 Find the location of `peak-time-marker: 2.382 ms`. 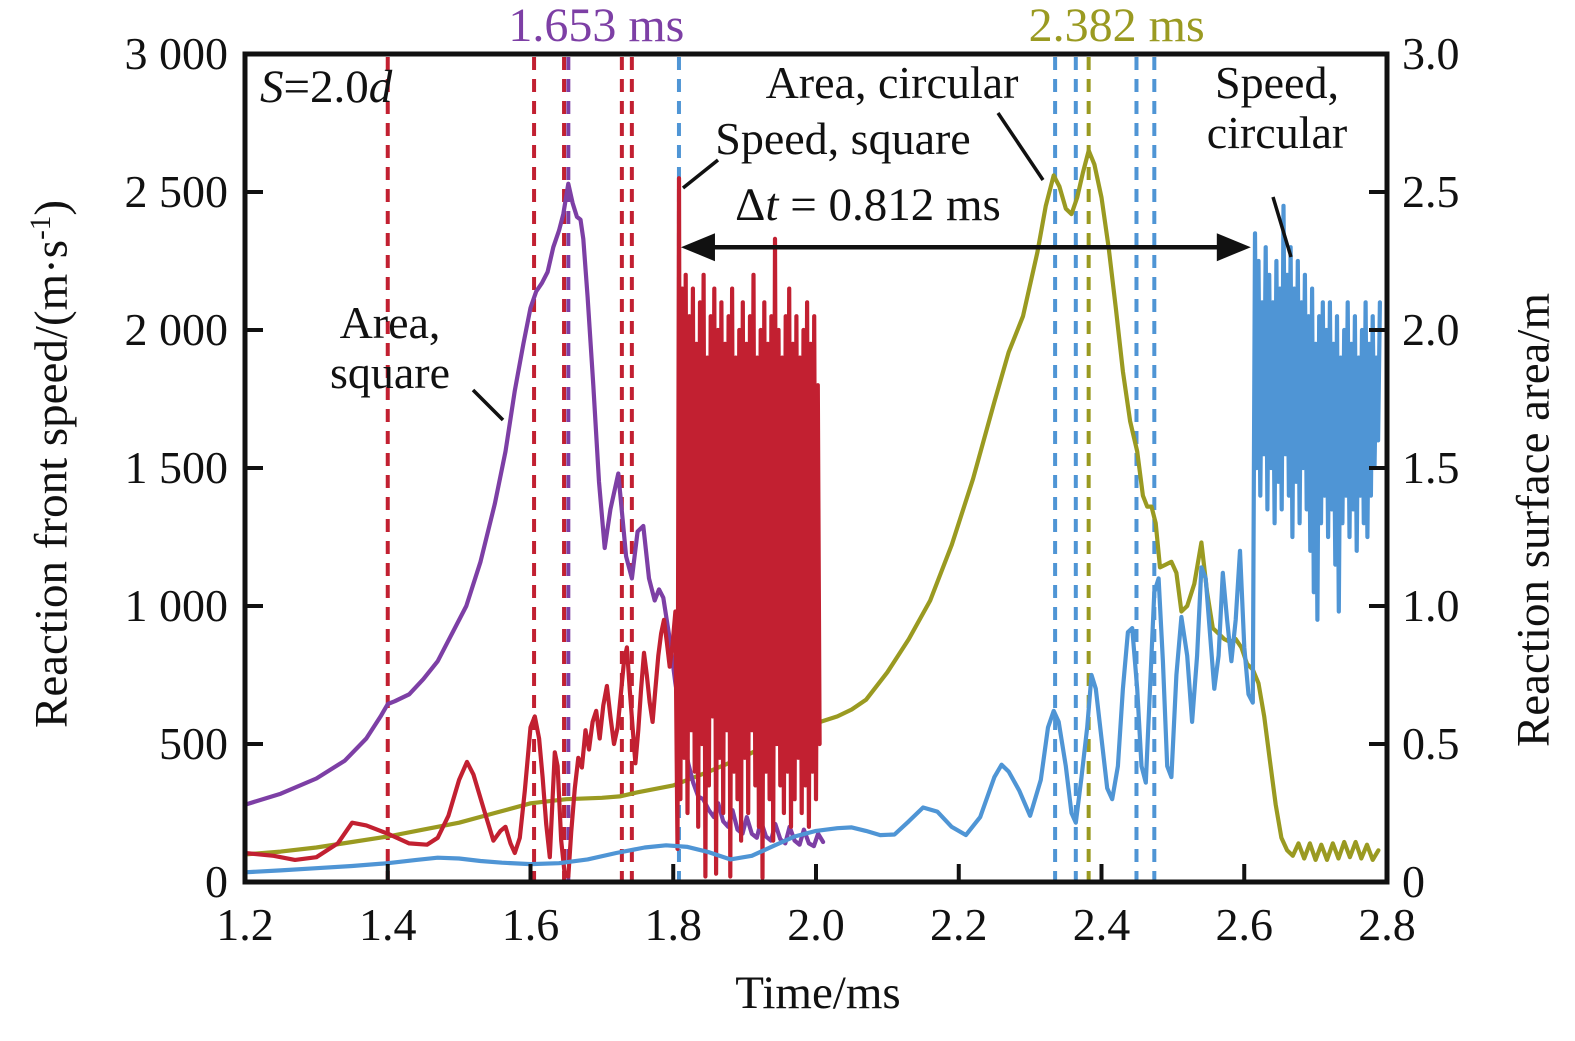

peak-time-marker: 2.382 ms is located at coordinates (1116, 26).